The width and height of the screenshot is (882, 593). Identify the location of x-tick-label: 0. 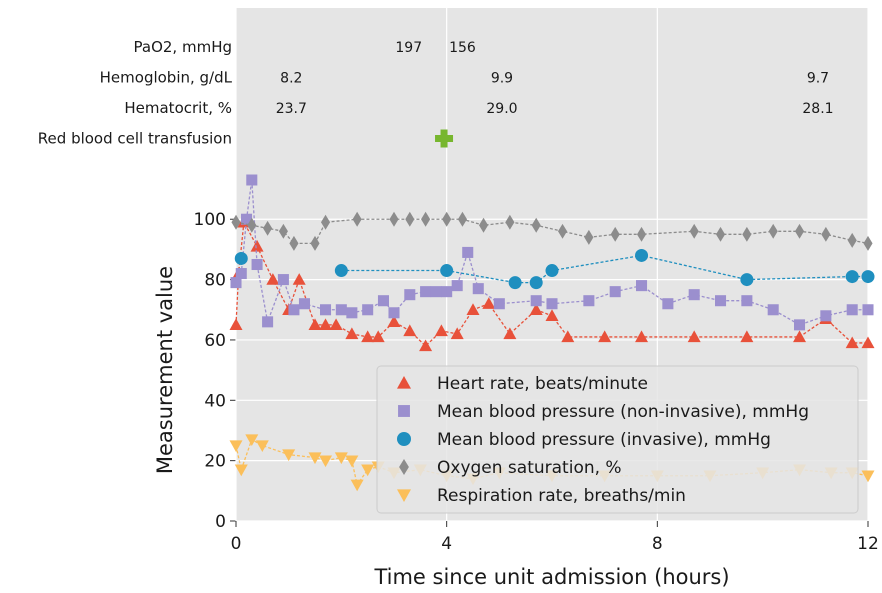
(236, 544).